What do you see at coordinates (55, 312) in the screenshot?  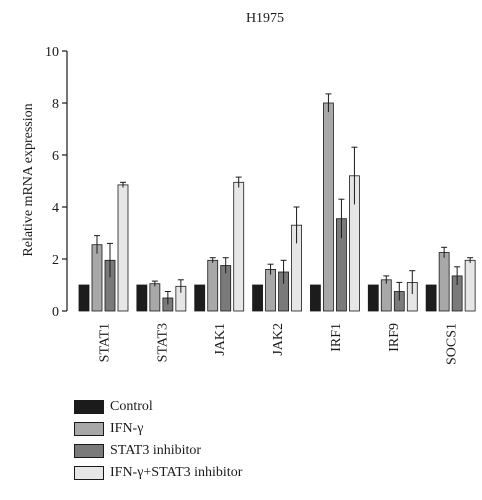 I see `y-tick-label: 0` at bounding box center [55, 312].